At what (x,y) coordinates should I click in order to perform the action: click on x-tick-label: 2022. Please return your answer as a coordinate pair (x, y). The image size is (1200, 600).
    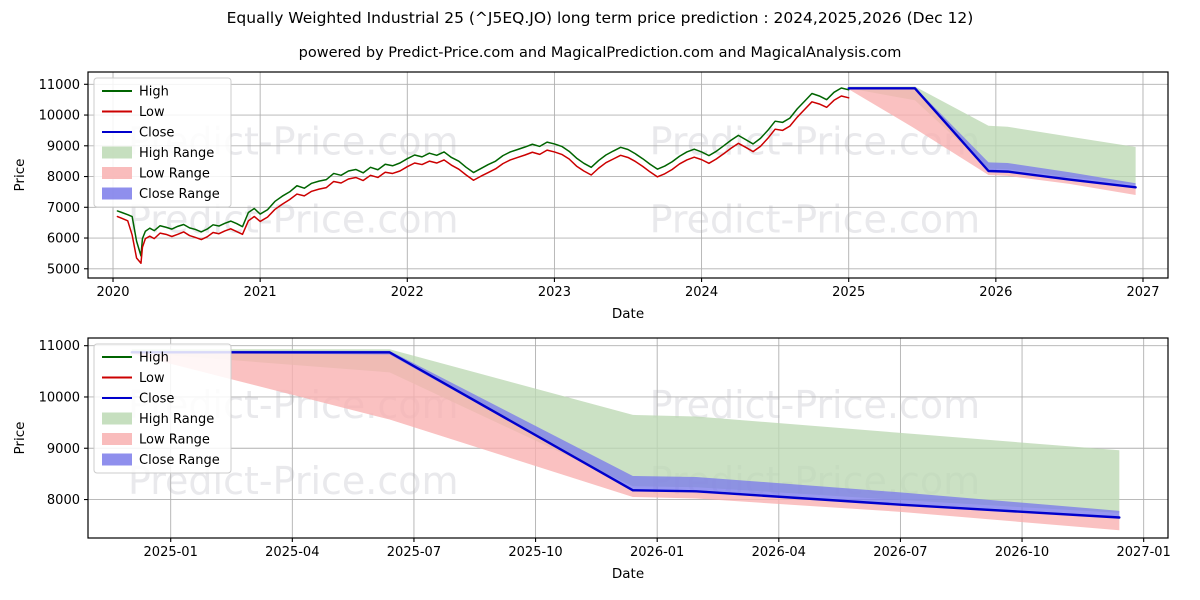
    Looking at the image, I should click on (407, 292).